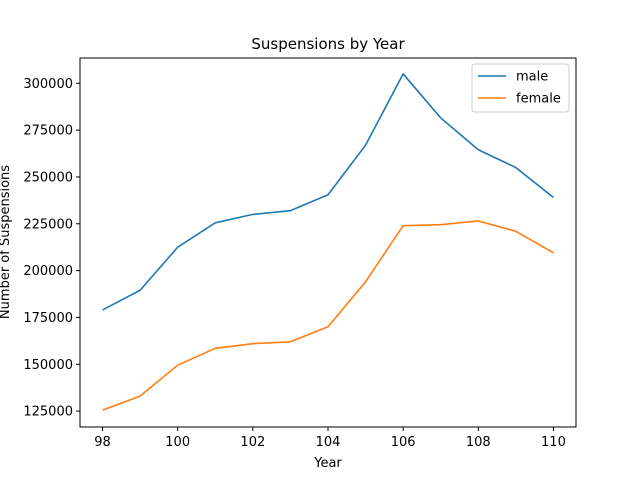 This screenshot has width=640, height=480. What do you see at coordinates (48, 177) in the screenshot?
I see `y-tick-label: 250000` at bounding box center [48, 177].